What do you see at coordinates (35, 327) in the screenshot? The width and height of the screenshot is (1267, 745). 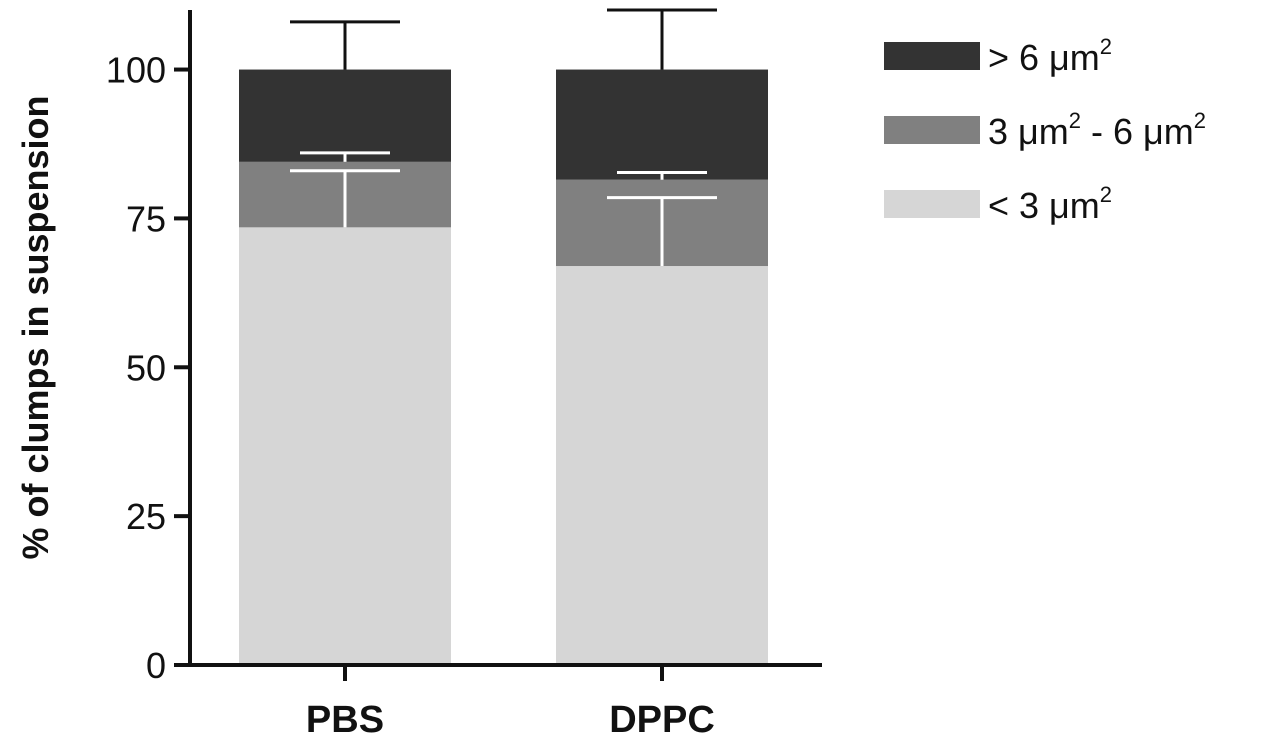 I see `y-axis-label: % of clumps in suspension` at bounding box center [35, 327].